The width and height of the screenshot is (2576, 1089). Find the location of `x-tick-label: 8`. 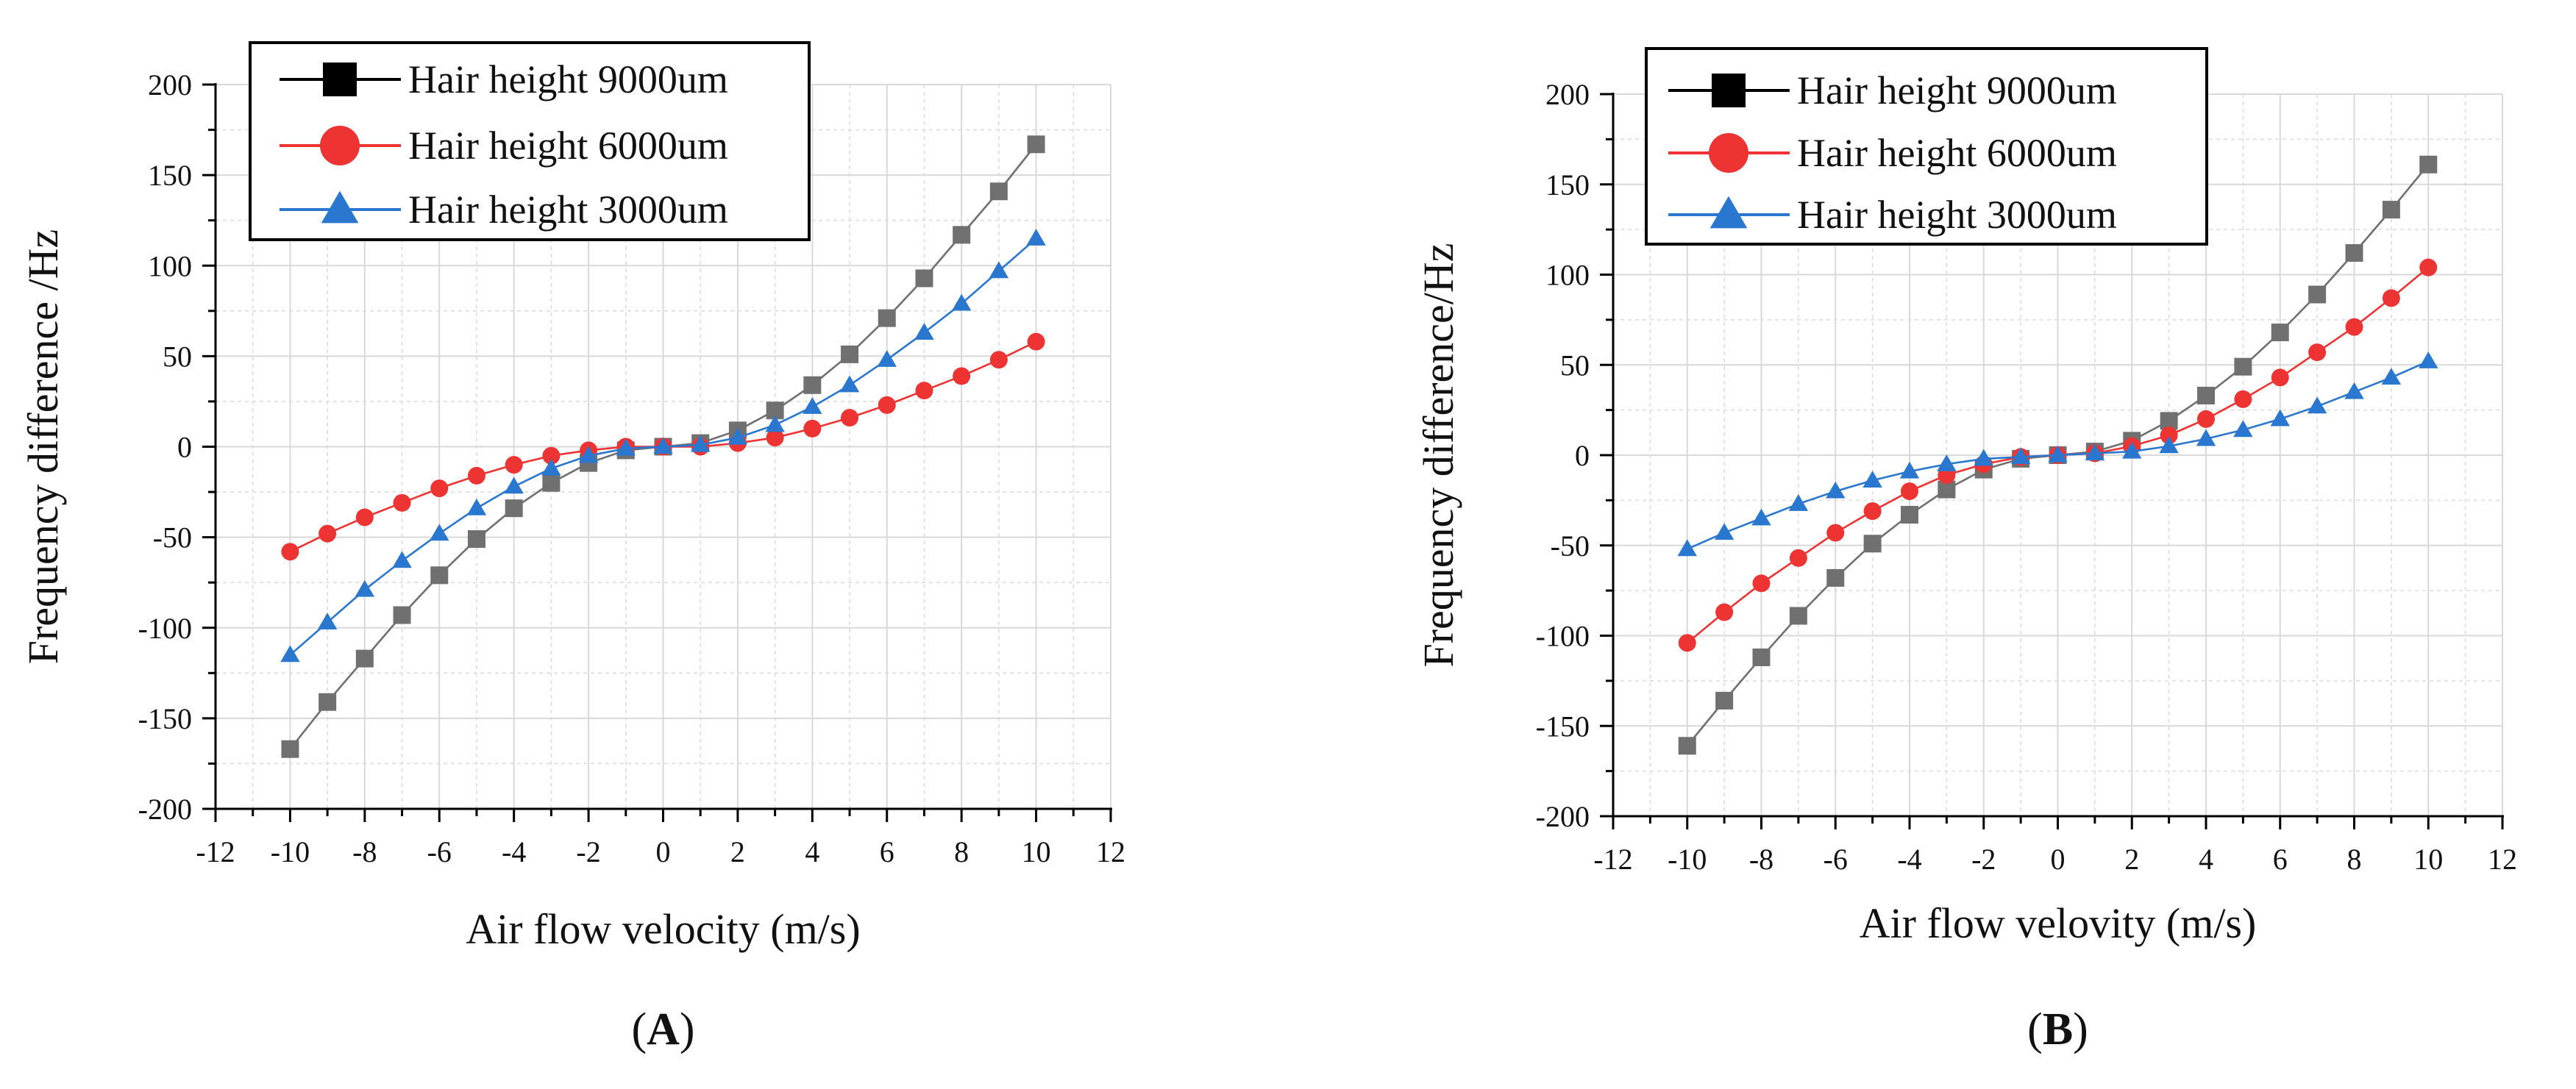

x-tick-label: 8 is located at coordinates (961, 852).